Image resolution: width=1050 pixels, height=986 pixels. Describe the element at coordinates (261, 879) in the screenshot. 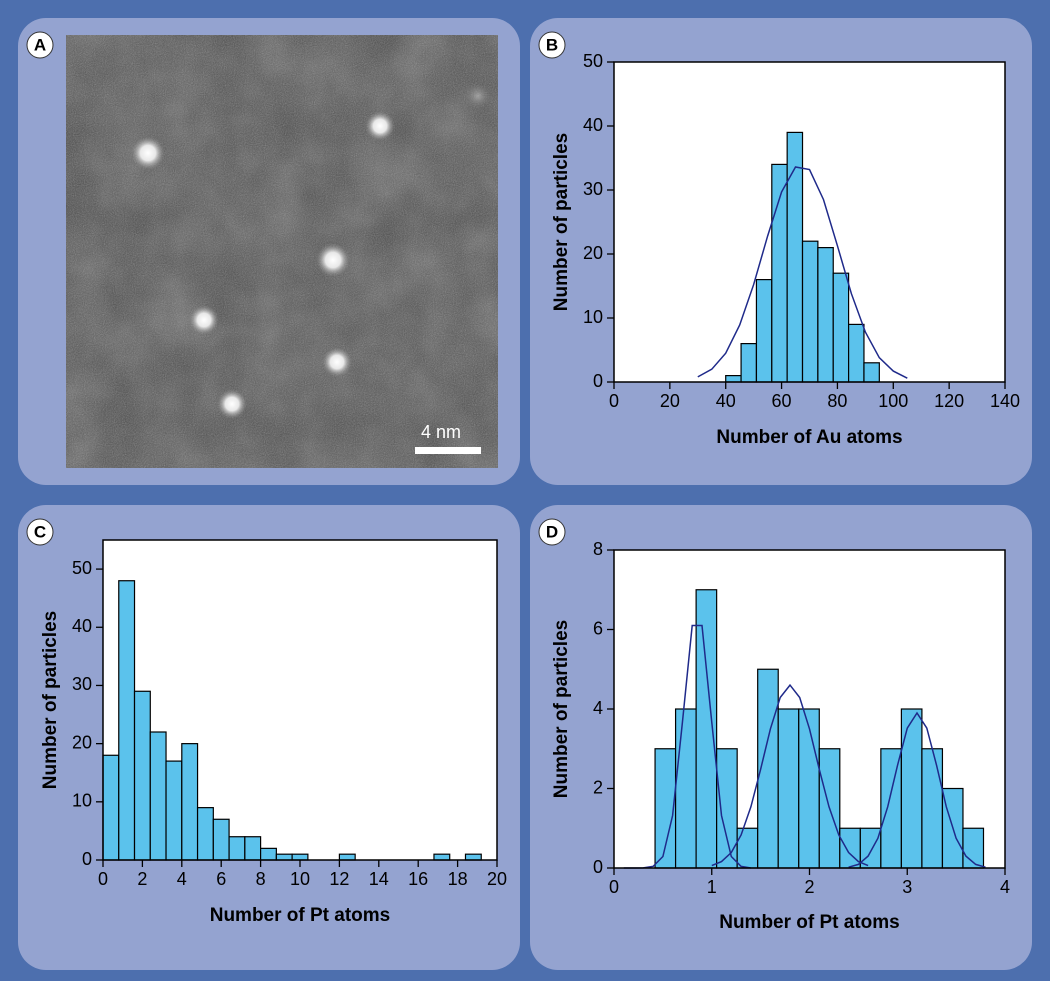

I see `x-tick-label: 8` at that location.